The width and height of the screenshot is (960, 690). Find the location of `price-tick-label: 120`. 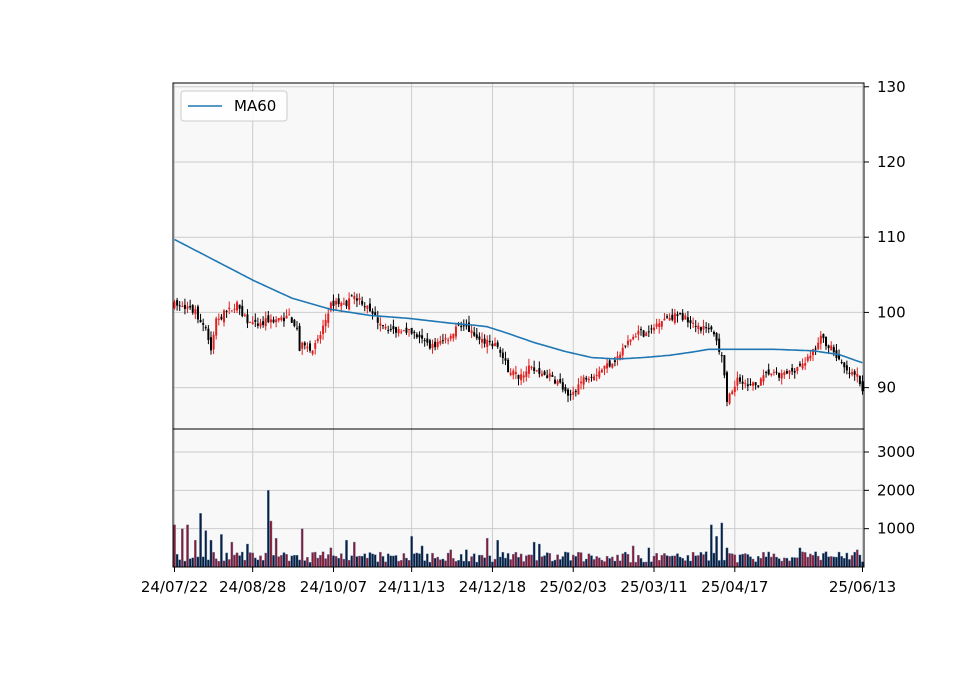

price-tick-label: 120 is located at coordinates (891, 162).